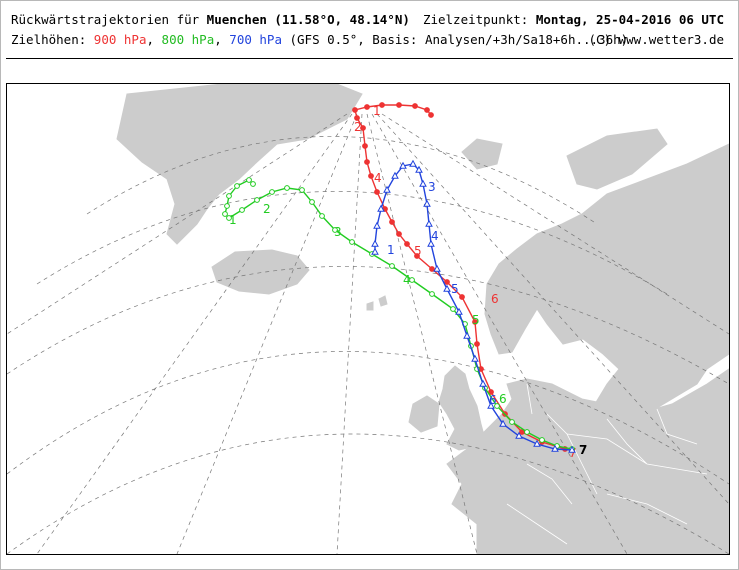 This screenshot has width=739, height=570. I want to click on land-ireland, so click(424, 414).